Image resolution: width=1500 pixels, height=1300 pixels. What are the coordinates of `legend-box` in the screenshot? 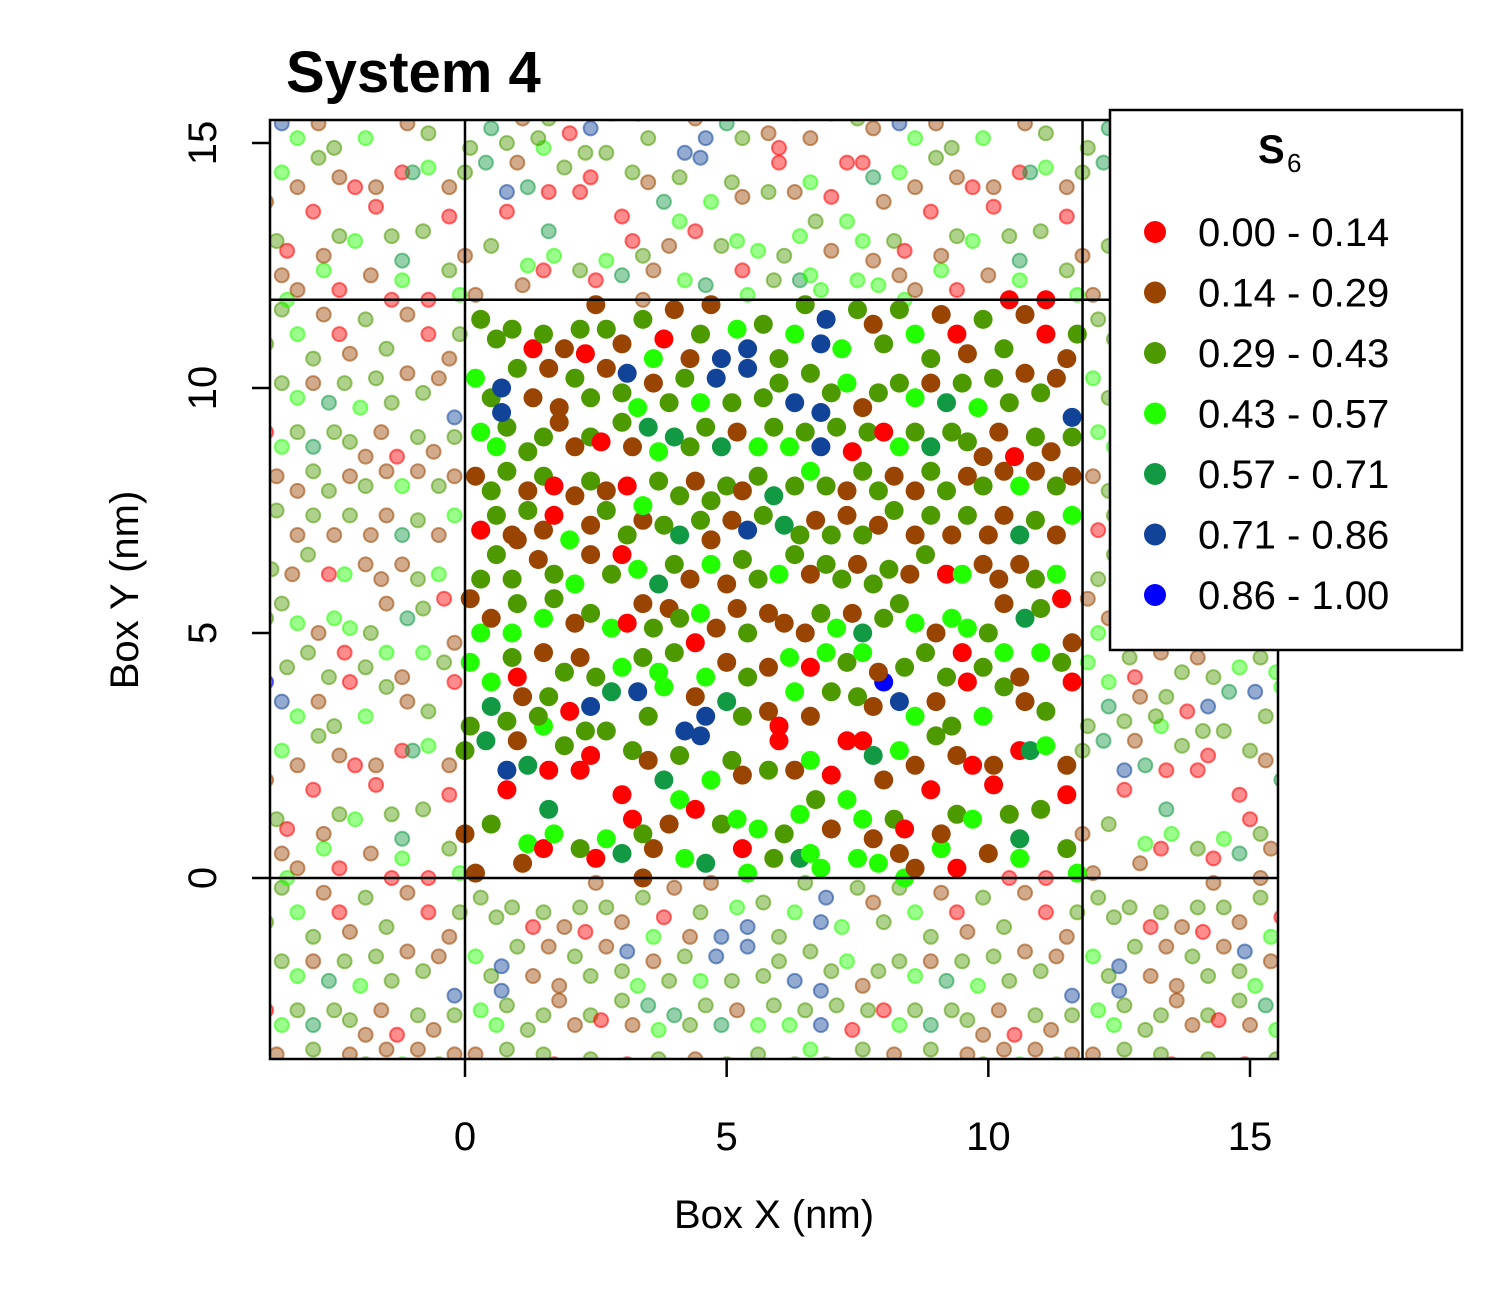 It's located at (1286, 380).